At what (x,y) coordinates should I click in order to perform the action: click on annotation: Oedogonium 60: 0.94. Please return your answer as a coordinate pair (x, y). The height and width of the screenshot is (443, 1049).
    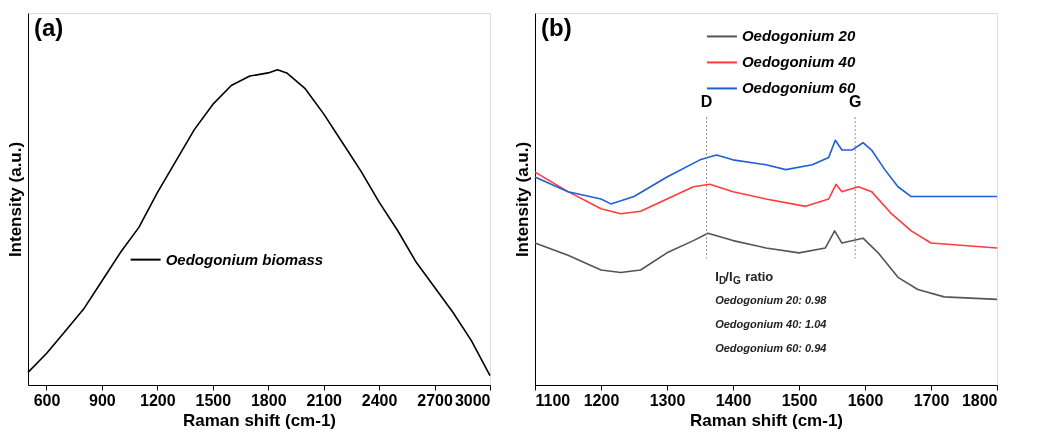
    Looking at the image, I should click on (771, 348).